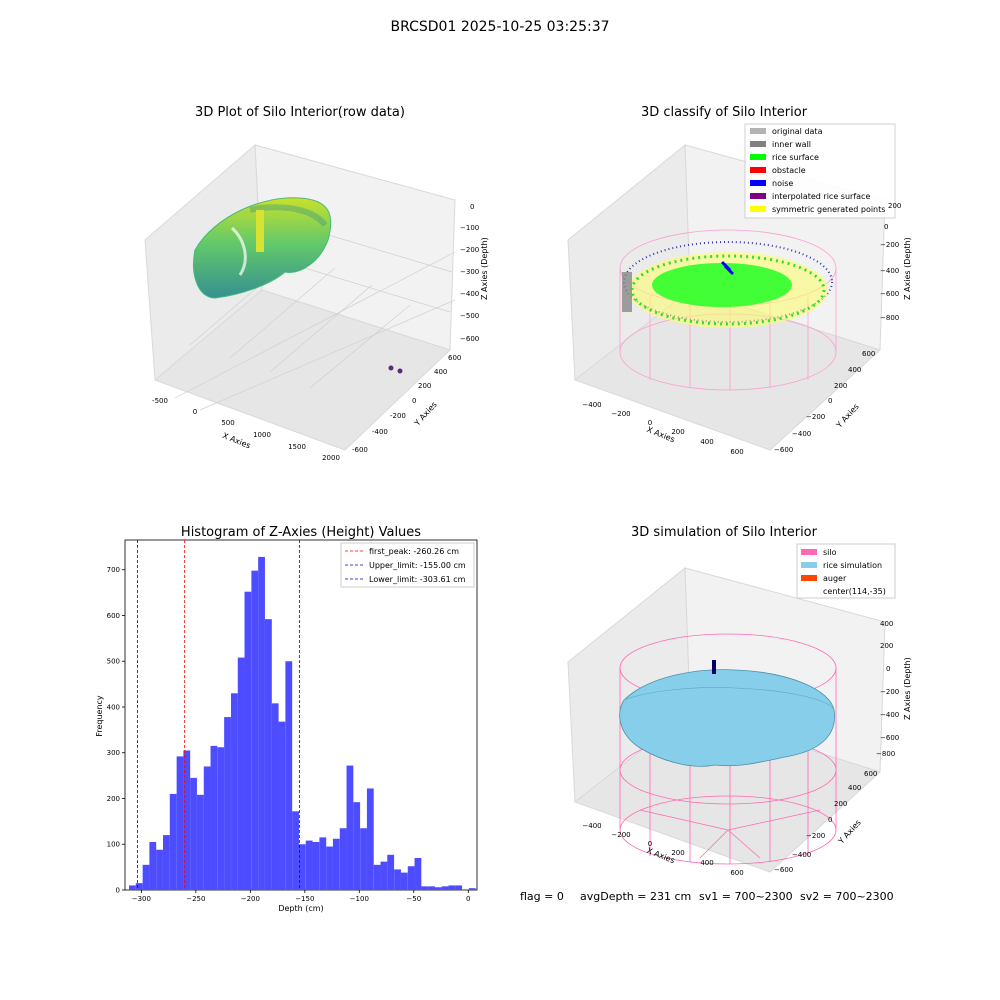 The height and width of the screenshot is (1000, 1000). Describe the element at coordinates (736, 873) in the screenshot. I see `sim-xtick: 600` at that location.